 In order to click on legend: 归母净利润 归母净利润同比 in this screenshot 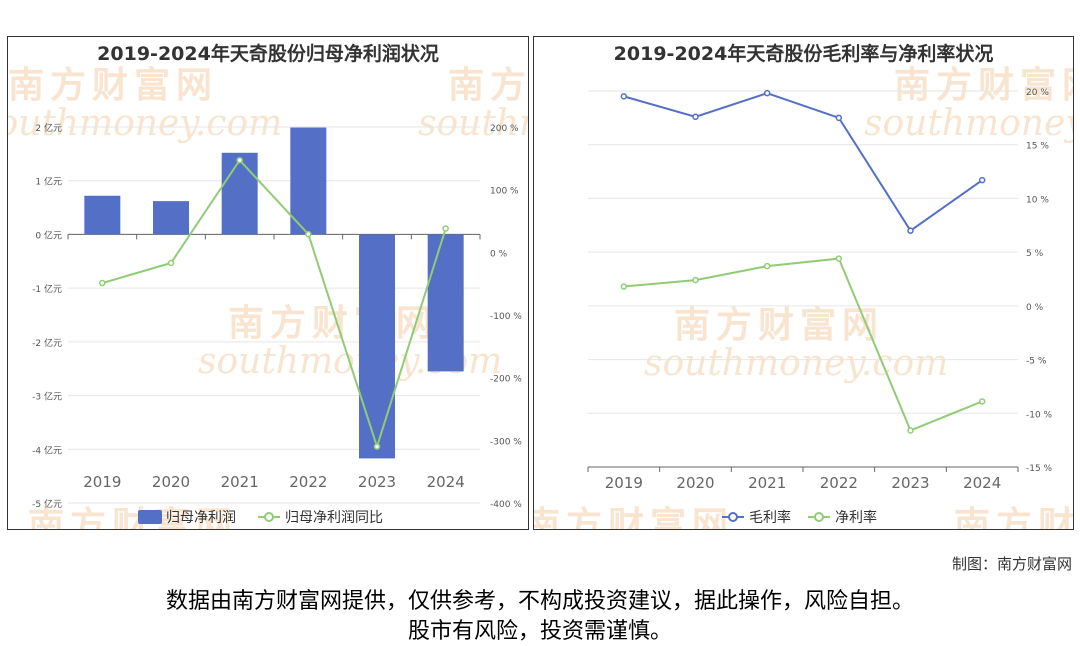, I will do `click(260, 517)`.